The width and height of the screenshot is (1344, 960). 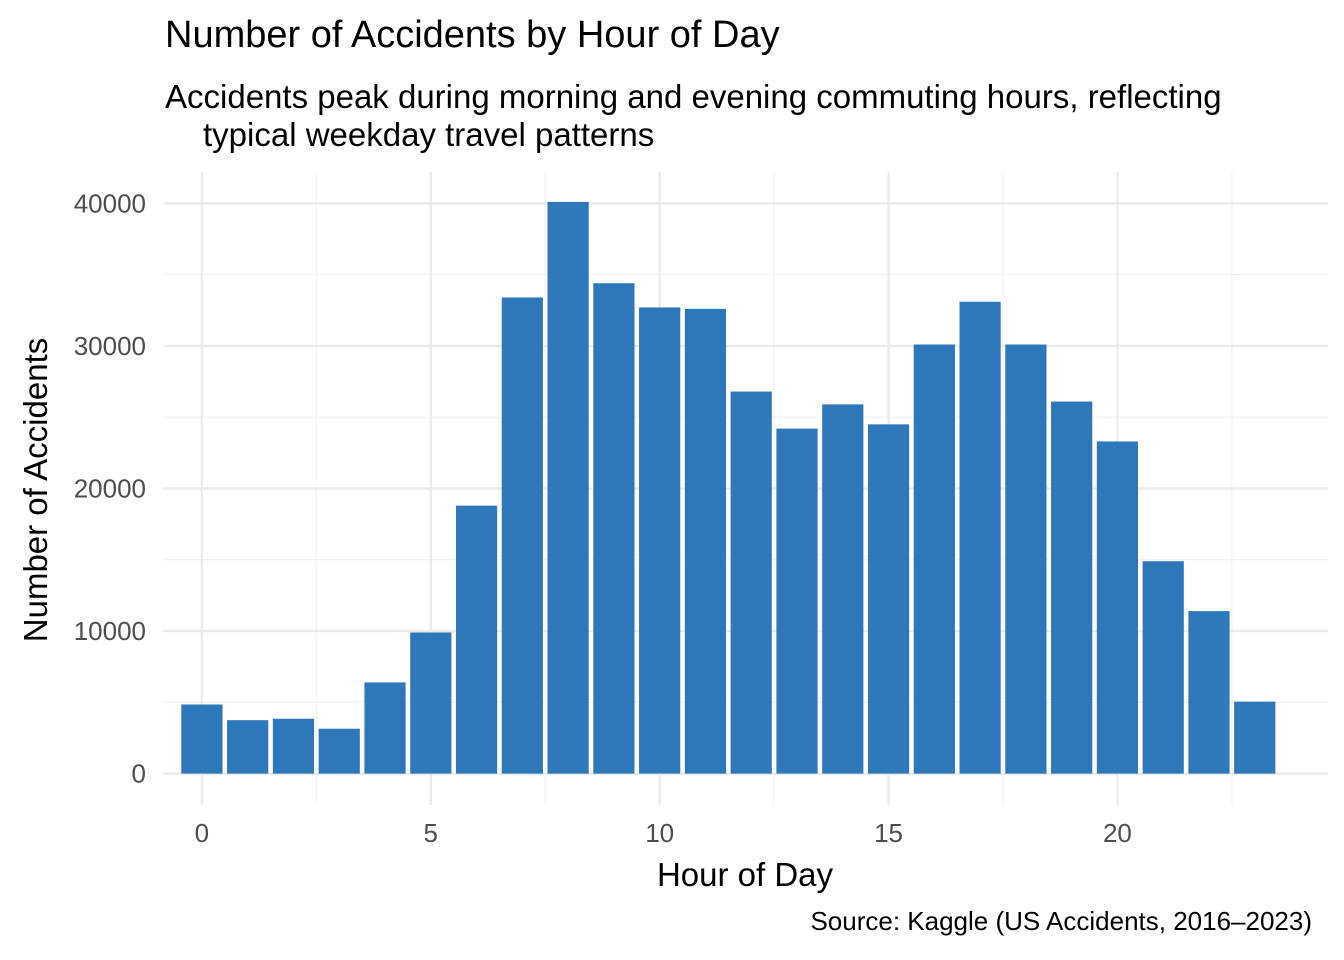 What do you see at coordinates (472, 35) in the screenshot?
I see `chart-title: Number of Accidents by Hour of Day` at bounding box center [472, 35].